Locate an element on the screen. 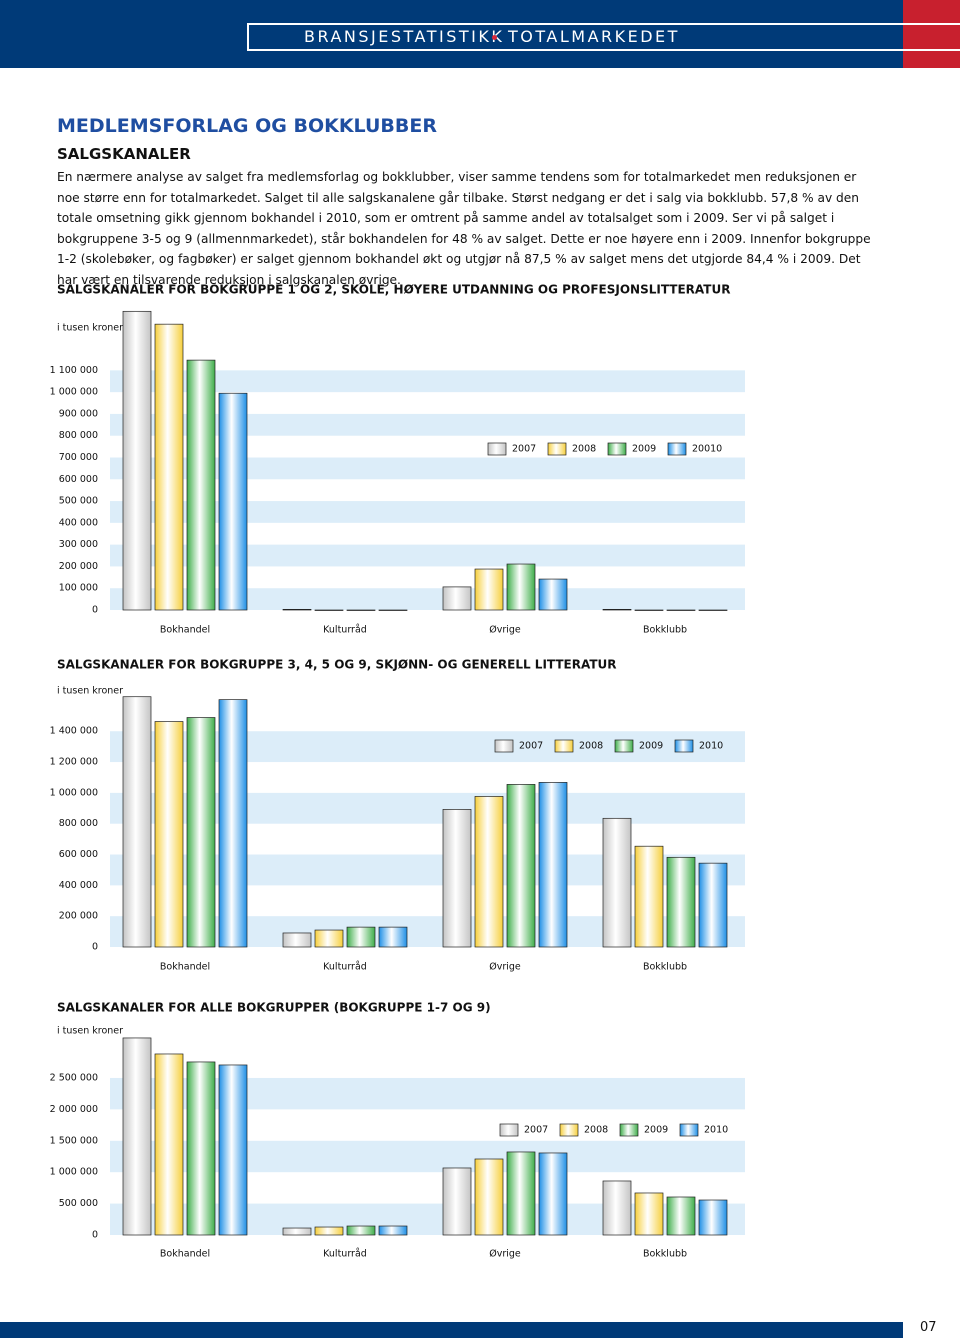 This screenshot has width=960, height=1338. header-frame is located at coordinates (603, 37).